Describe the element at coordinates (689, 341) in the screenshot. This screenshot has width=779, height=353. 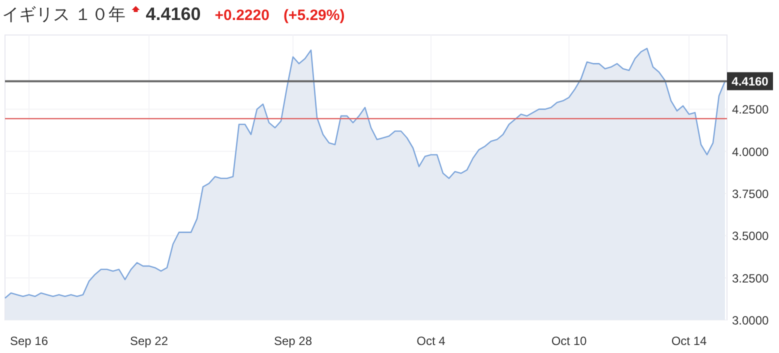
I see `x-tick-label: Oct 14` at that location.